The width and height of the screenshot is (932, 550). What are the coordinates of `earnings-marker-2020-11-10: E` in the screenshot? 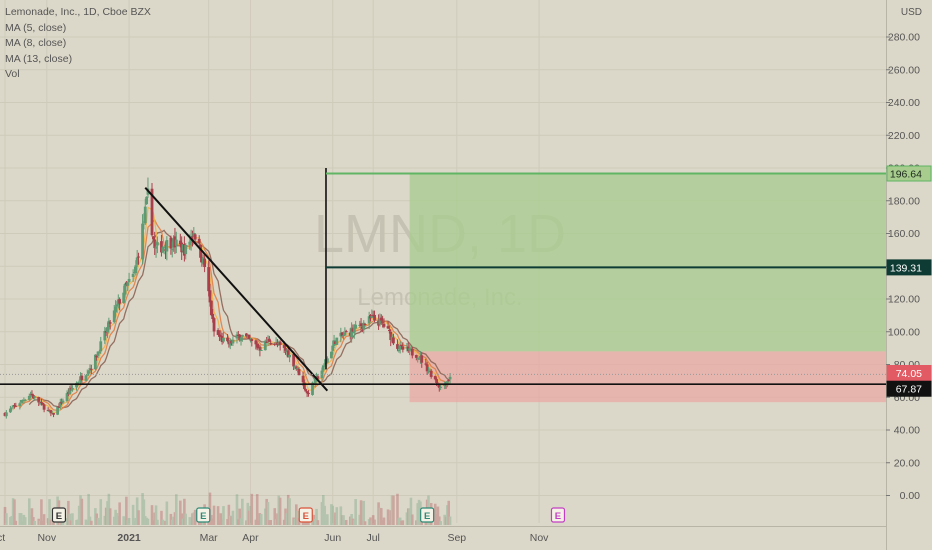 It's located at (59, 515).